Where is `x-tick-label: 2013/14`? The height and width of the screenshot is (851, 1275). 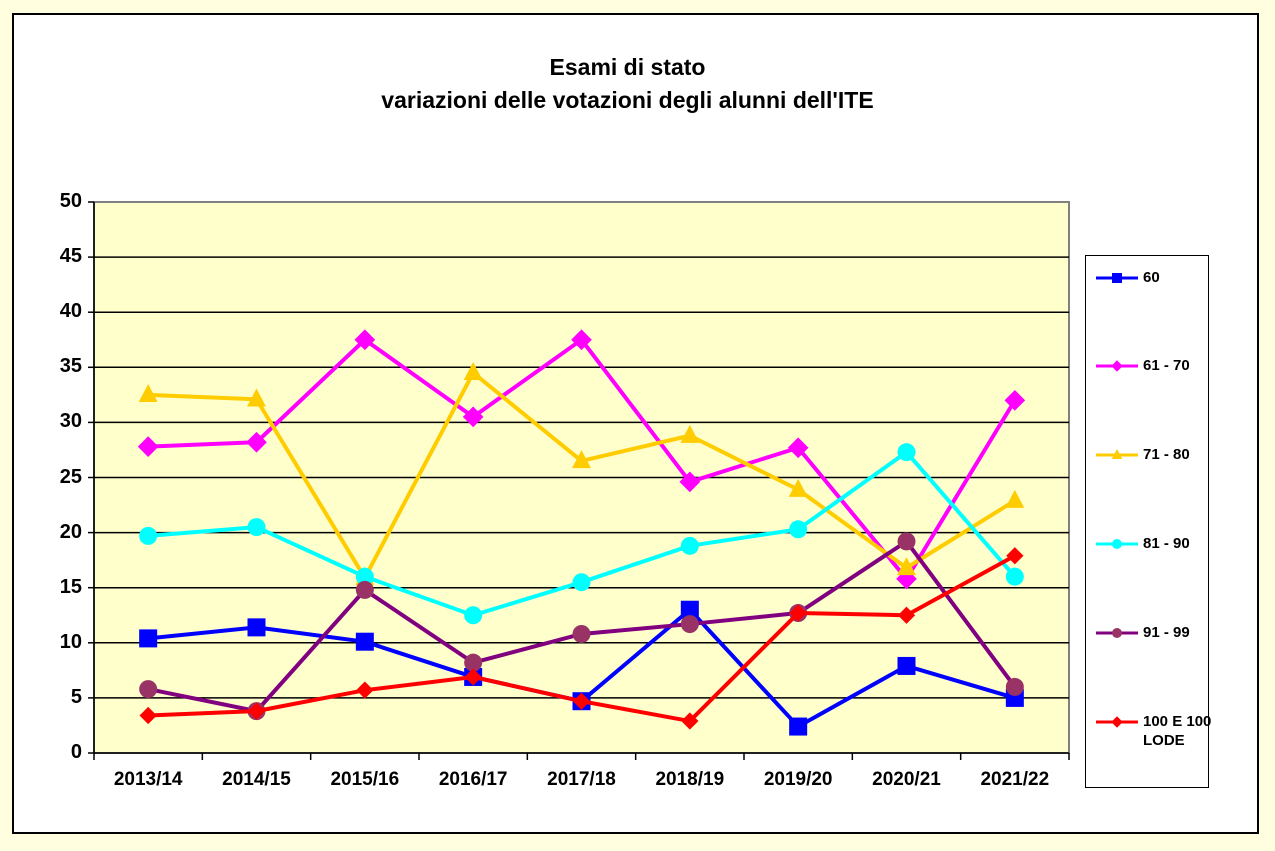
x-tick-label: 2013/14 is located at coordinates (148, 779).